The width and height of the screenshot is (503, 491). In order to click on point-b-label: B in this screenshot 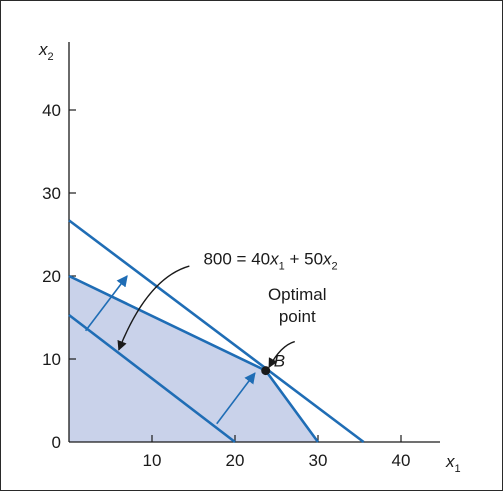, I will do `click(279, 361)`.